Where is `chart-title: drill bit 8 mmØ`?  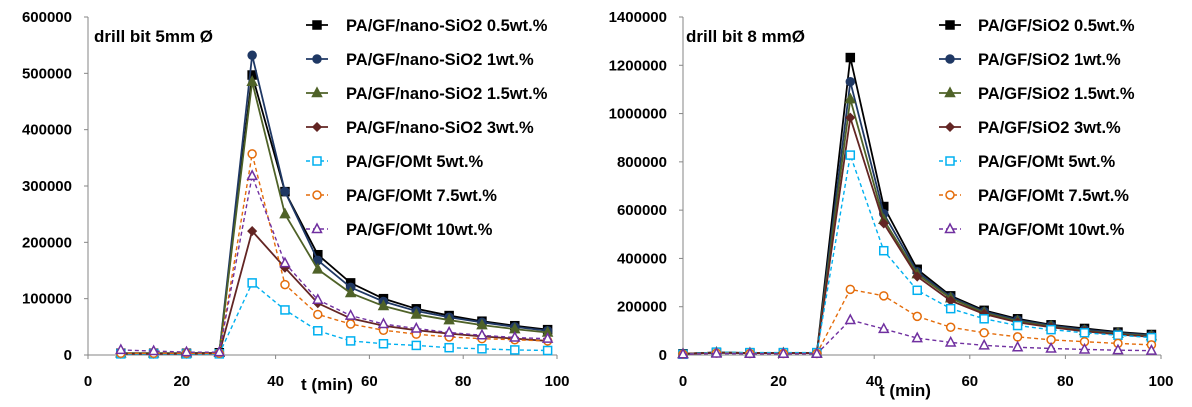 chart-title: drill bit 8 mmØ is located at coordinates (745, 36).